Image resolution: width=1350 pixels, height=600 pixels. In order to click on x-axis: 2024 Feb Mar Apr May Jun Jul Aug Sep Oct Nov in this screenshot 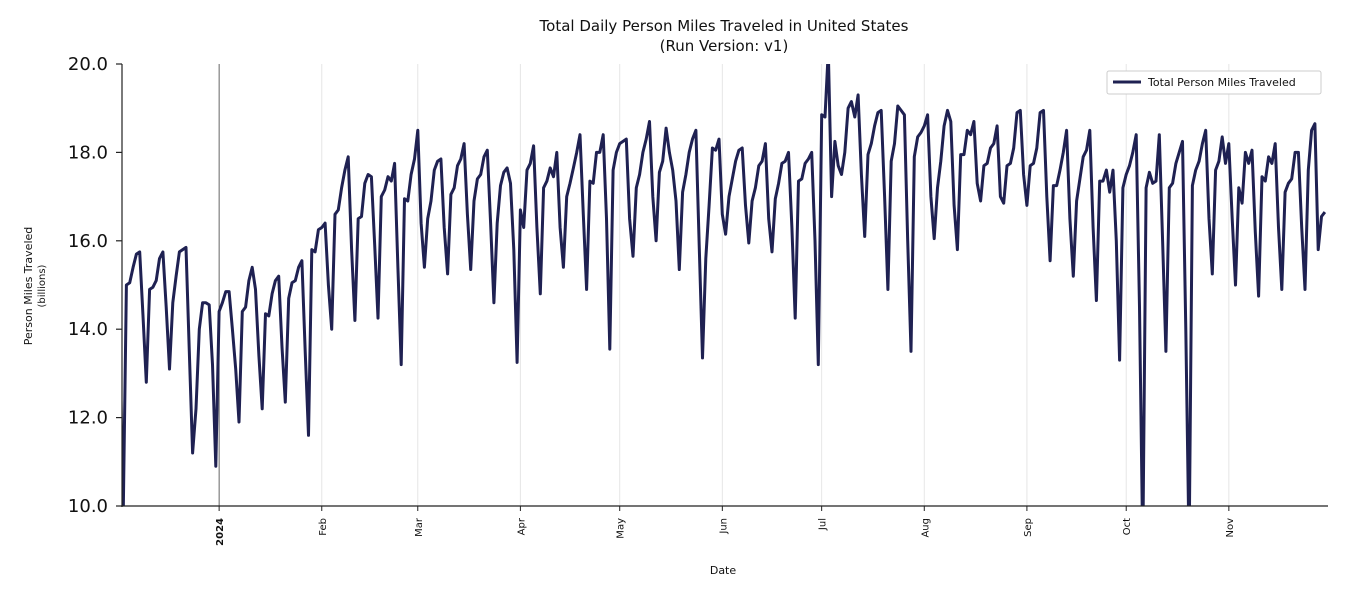, I will do `click(725, 526)`.